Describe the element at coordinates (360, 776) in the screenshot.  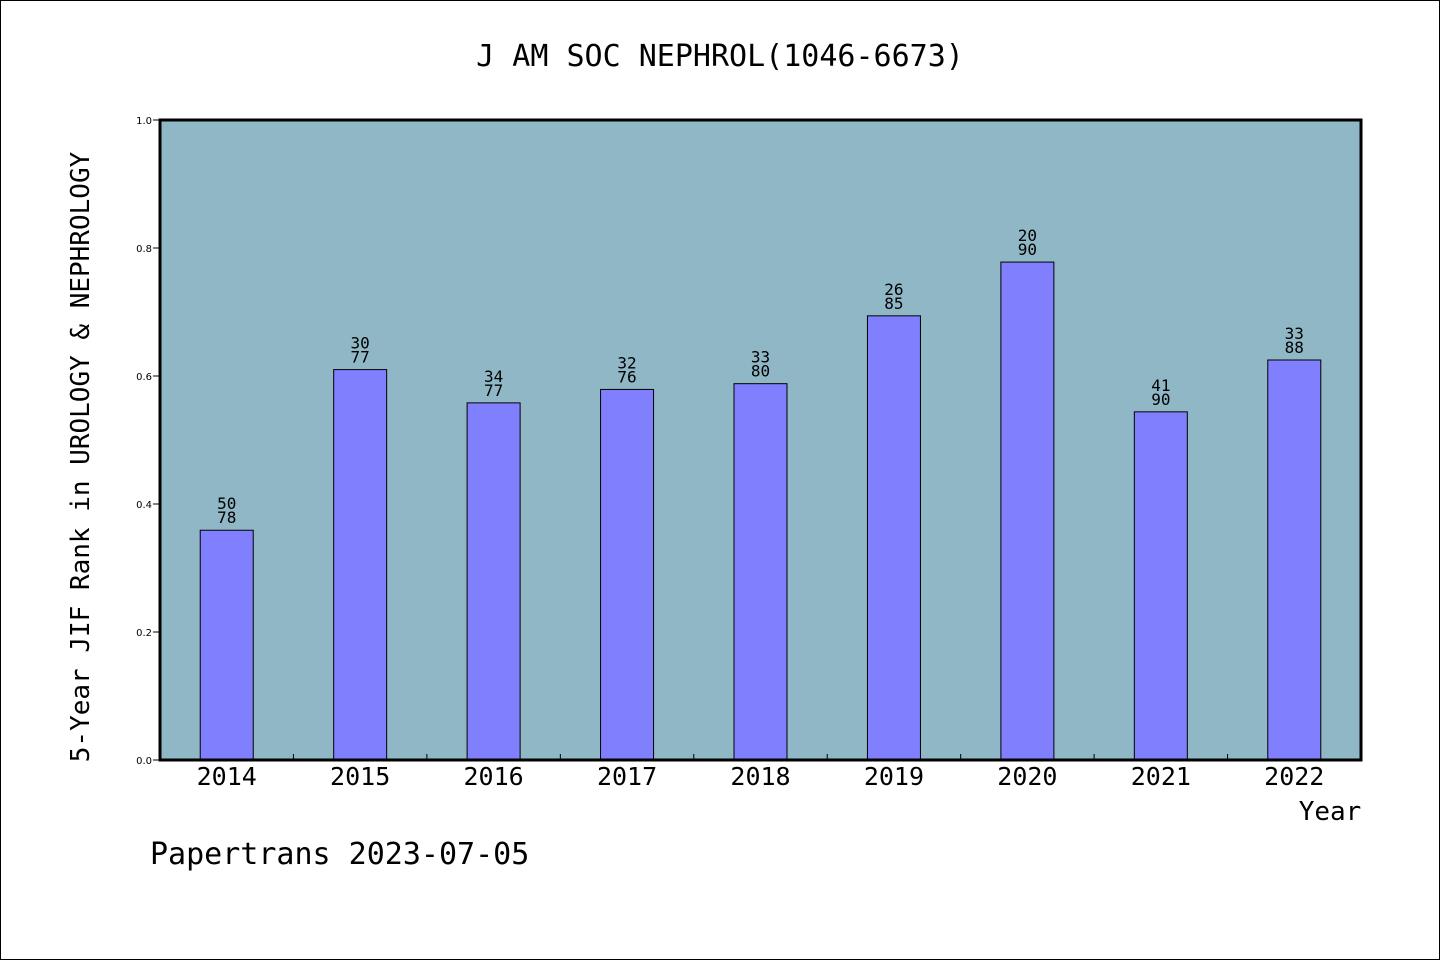
I see `x-tick-label: 2015` at that location.